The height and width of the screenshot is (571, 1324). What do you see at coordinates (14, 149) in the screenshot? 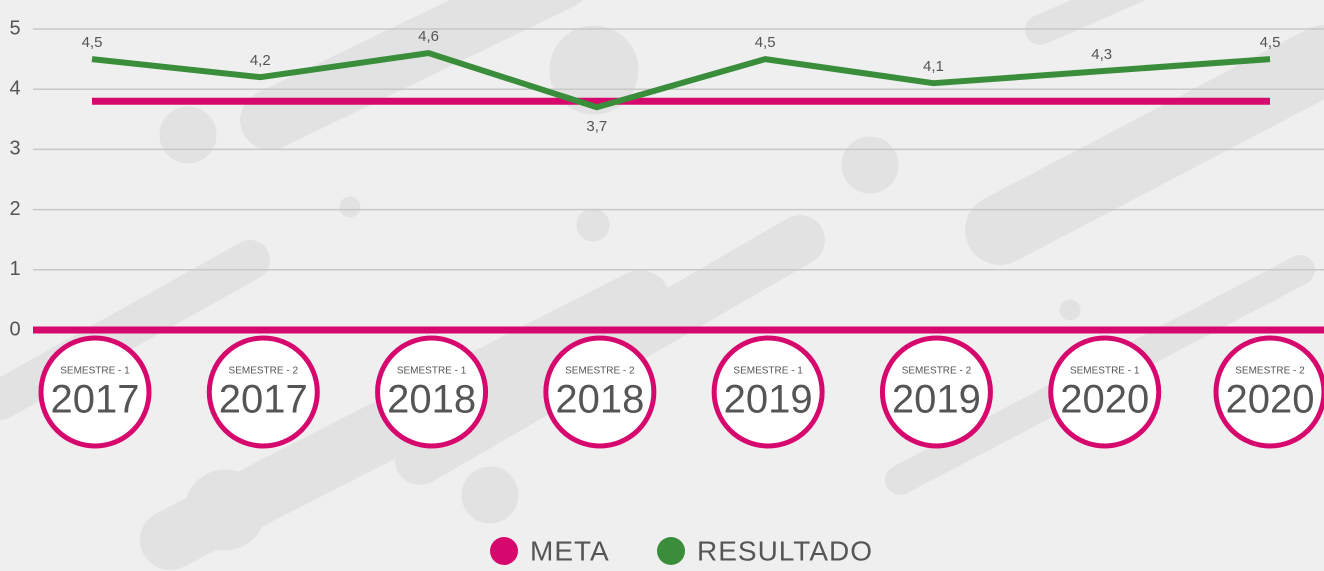
I see `y-tick-label: 3` at bounding box center [14, 149].